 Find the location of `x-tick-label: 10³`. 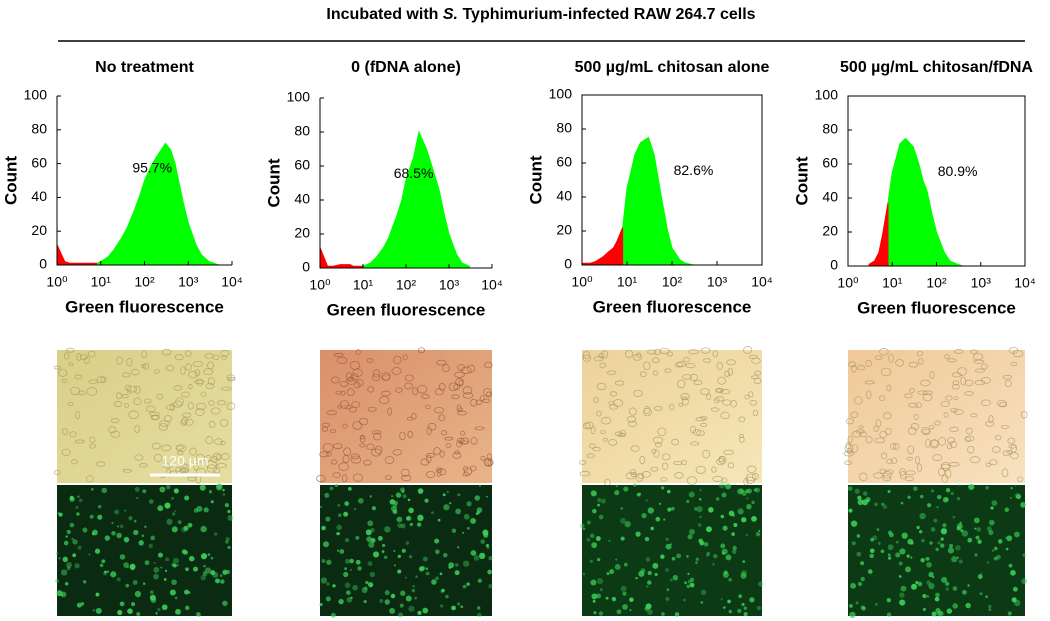

x-tick-label: 10³ is located at coordinates (188, 282).